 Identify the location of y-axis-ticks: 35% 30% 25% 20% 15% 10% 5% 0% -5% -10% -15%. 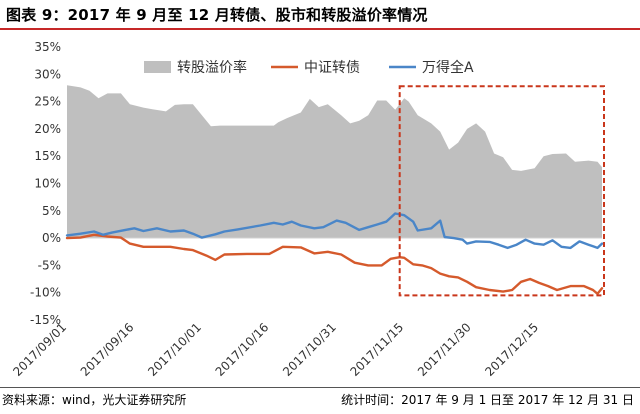
(45, 183).